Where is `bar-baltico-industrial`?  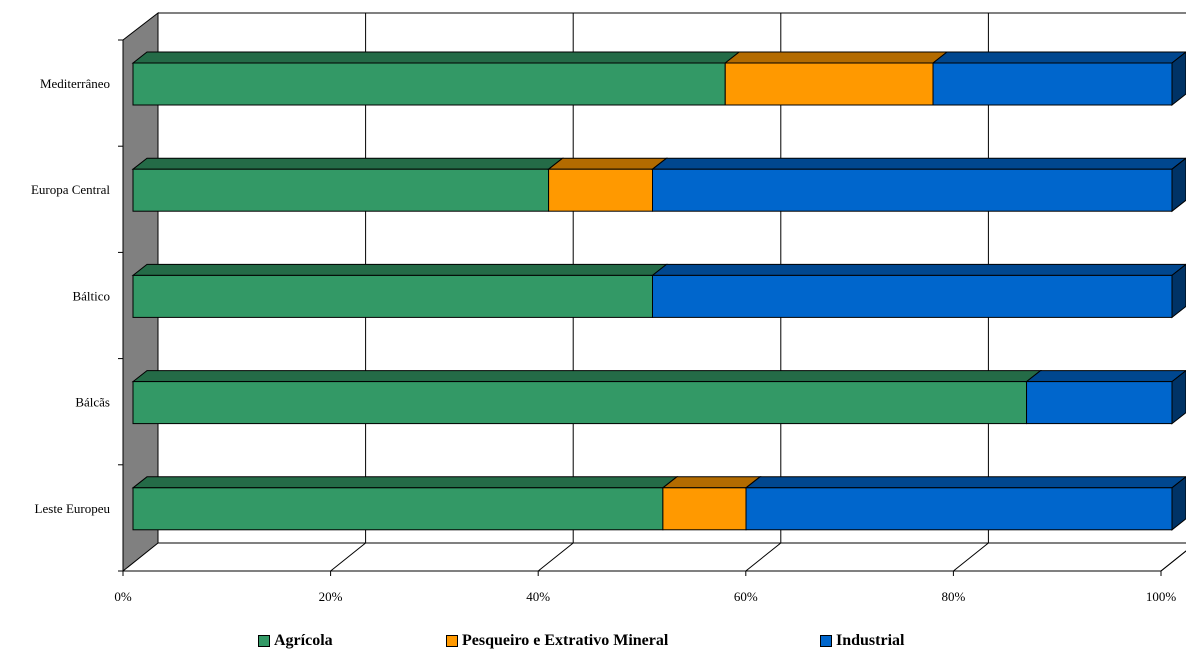
bar-baltico-industrial is located at coordinates (912, 296).